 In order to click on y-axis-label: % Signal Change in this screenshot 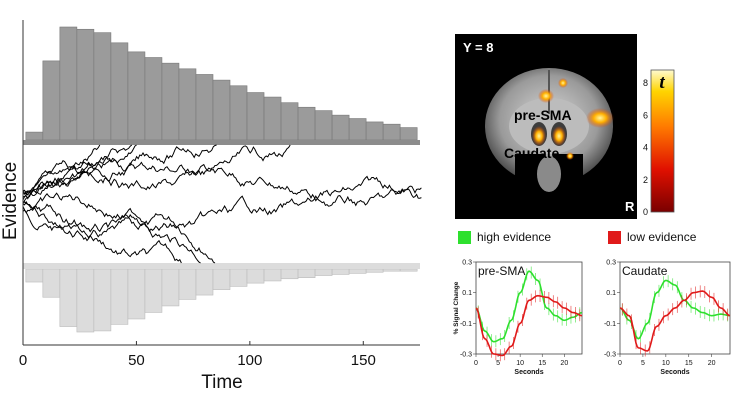, I will do `click(456, 307)`.